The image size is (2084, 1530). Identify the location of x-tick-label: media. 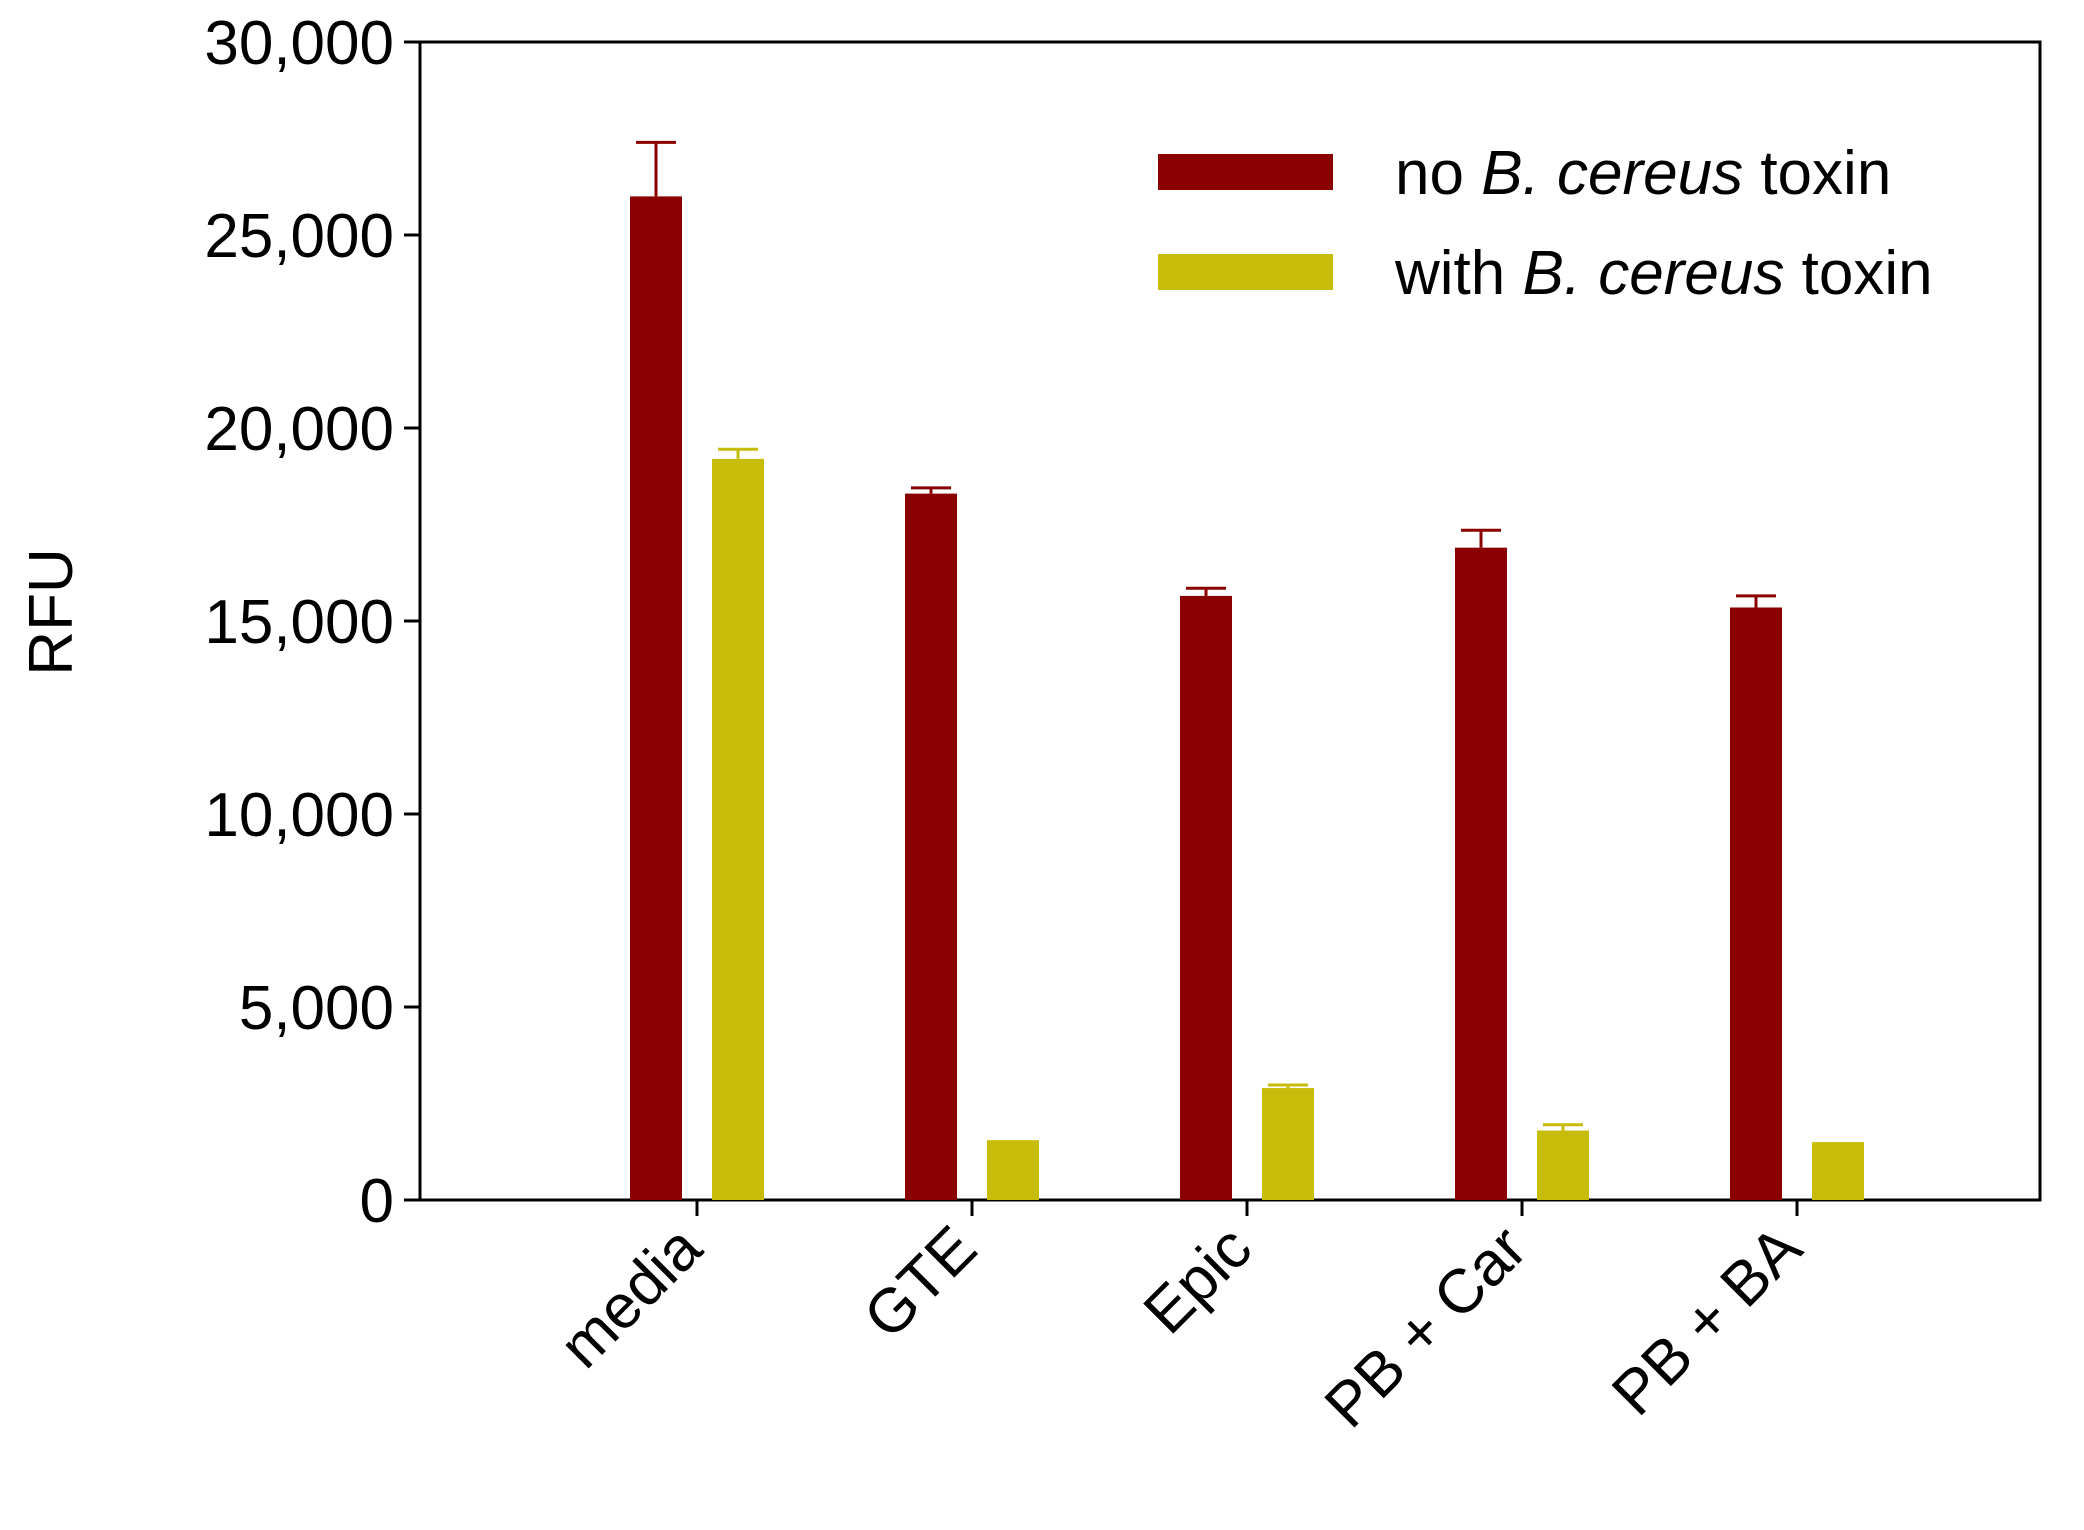
(631, 1297).